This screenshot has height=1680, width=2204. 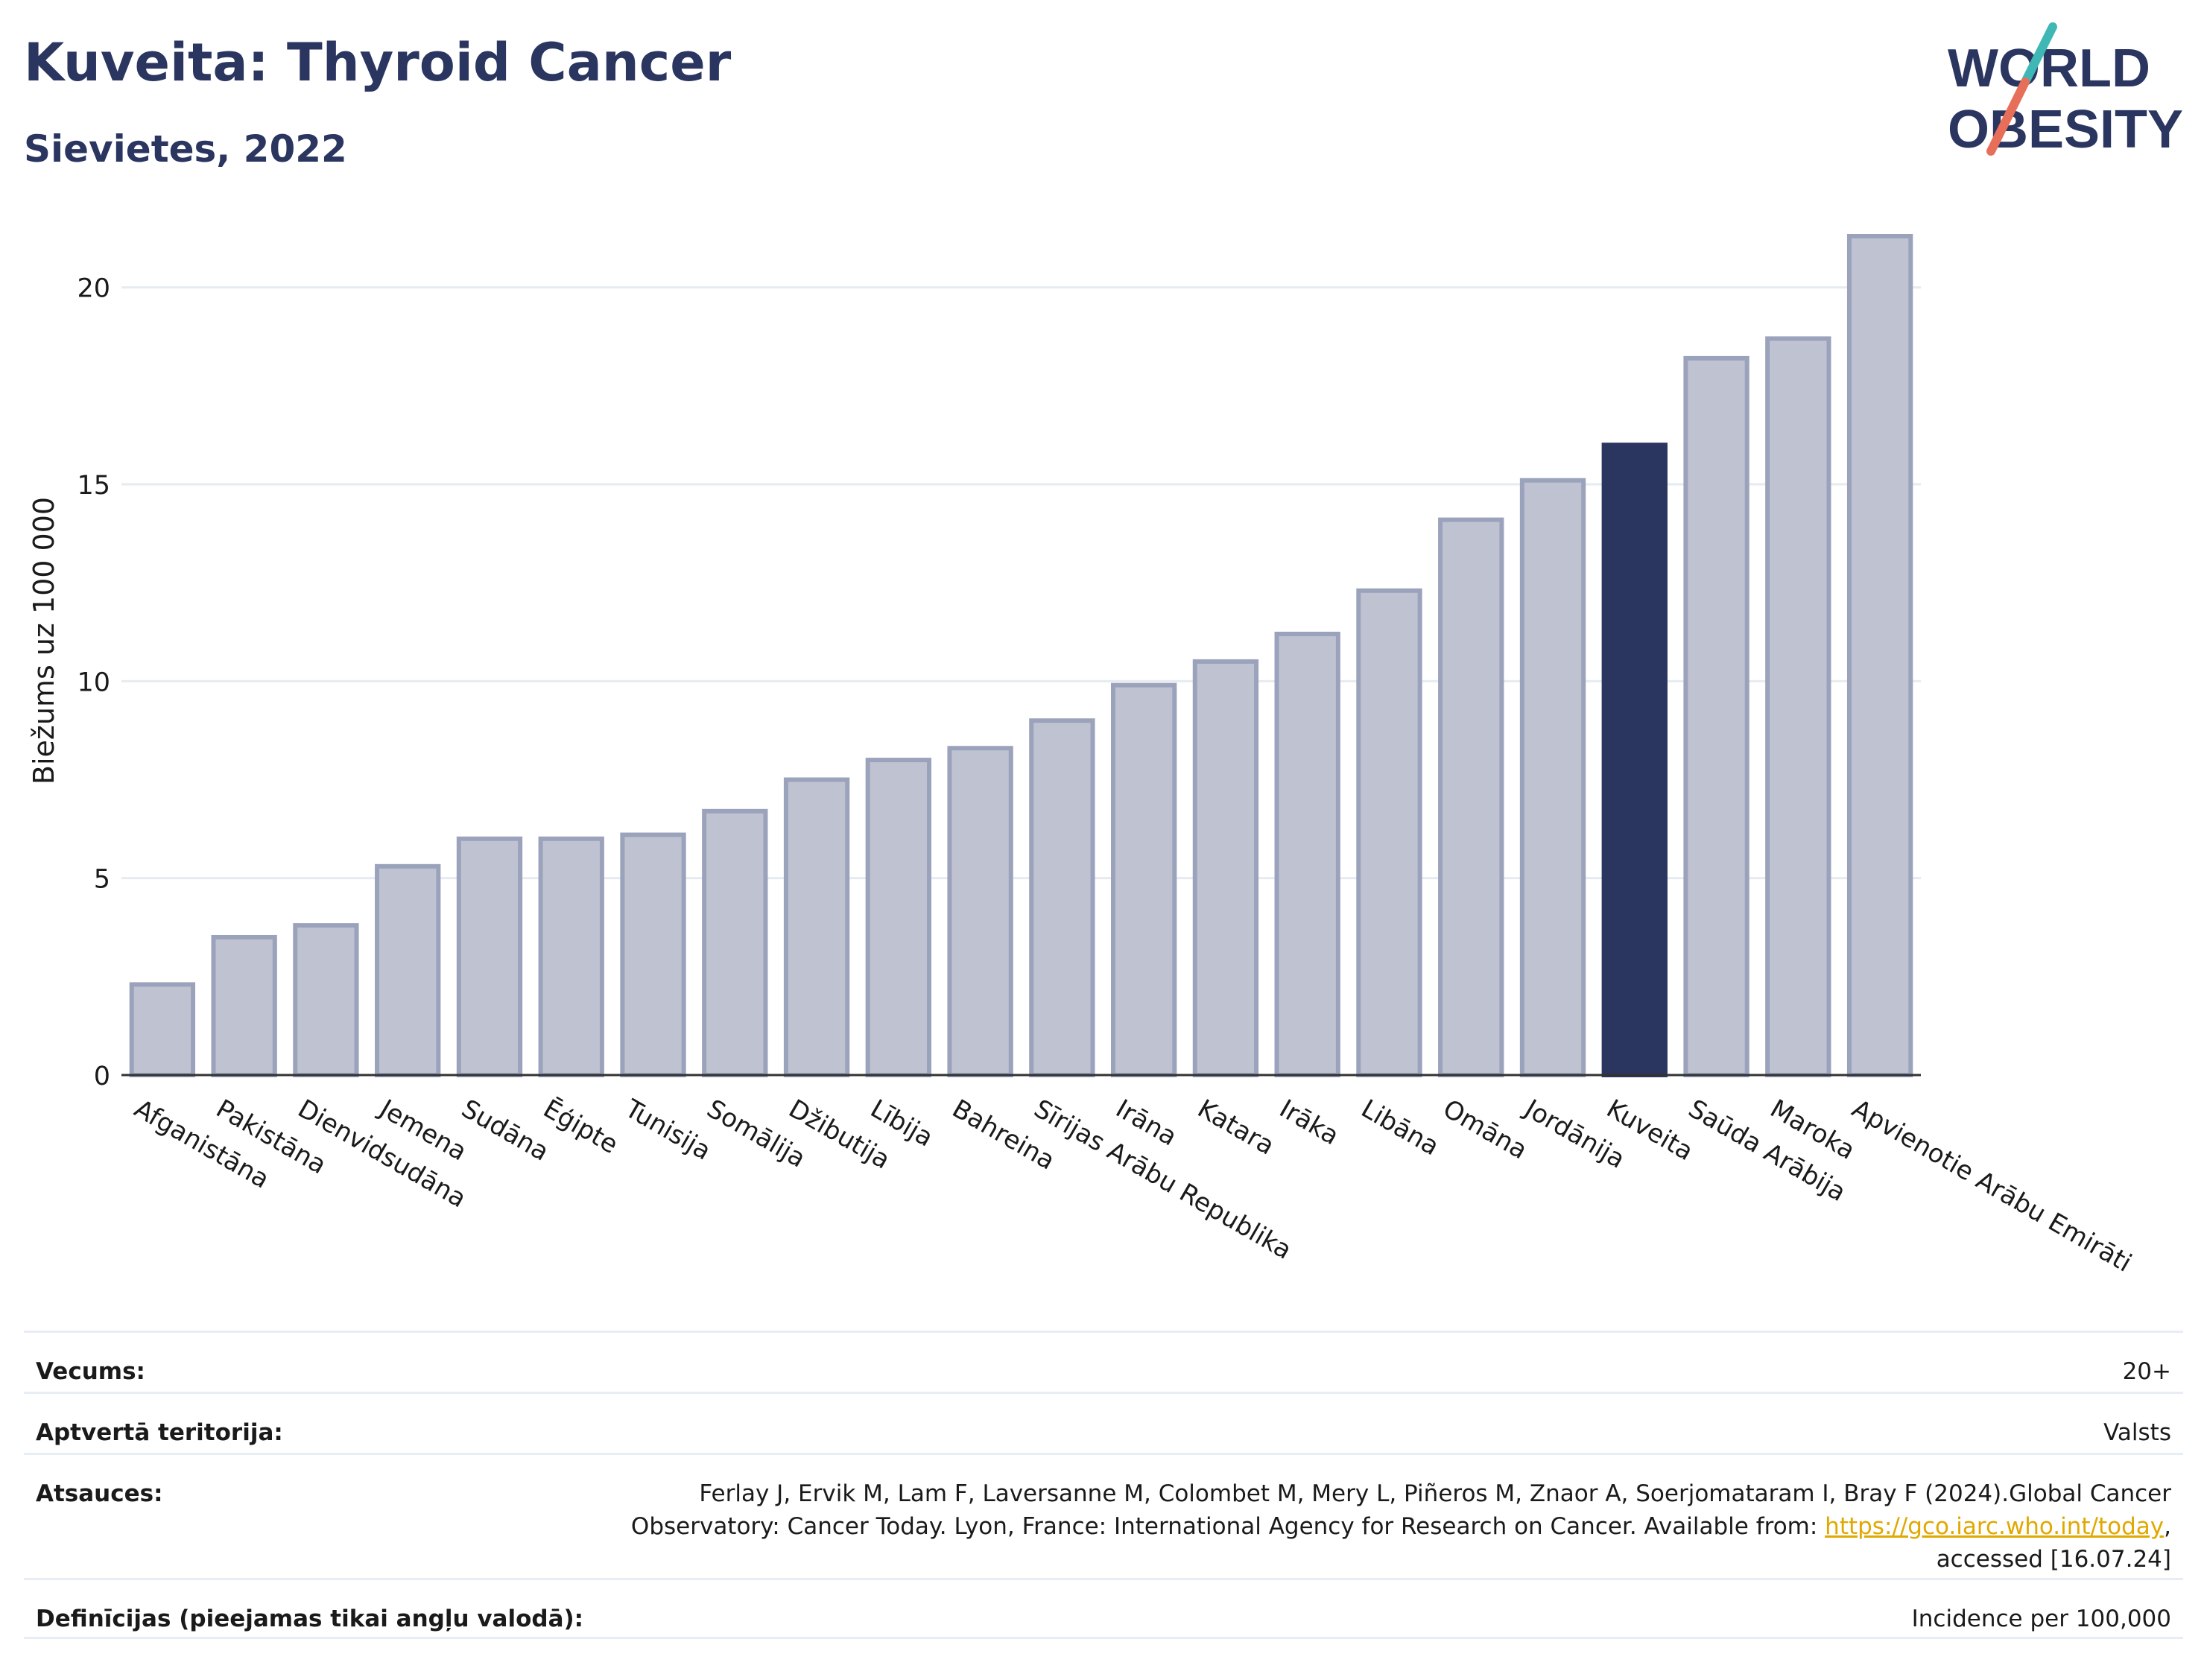 What do you see at coordinates (185, 149) in the screenshot?
I see `page-subtitle: Sievietes, 2022` at bounding box center [185, 149].